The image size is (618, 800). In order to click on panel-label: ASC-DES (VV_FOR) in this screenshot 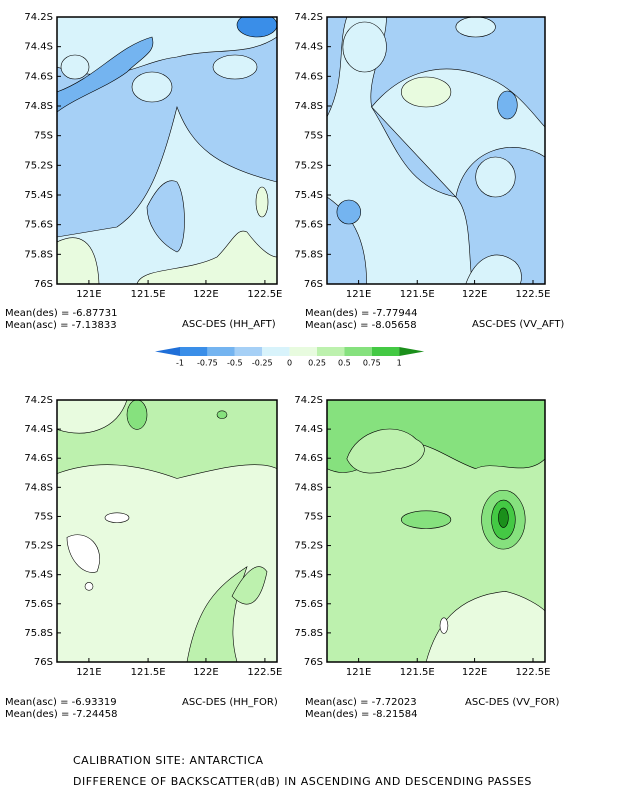, I will do `click(512, 702)`.